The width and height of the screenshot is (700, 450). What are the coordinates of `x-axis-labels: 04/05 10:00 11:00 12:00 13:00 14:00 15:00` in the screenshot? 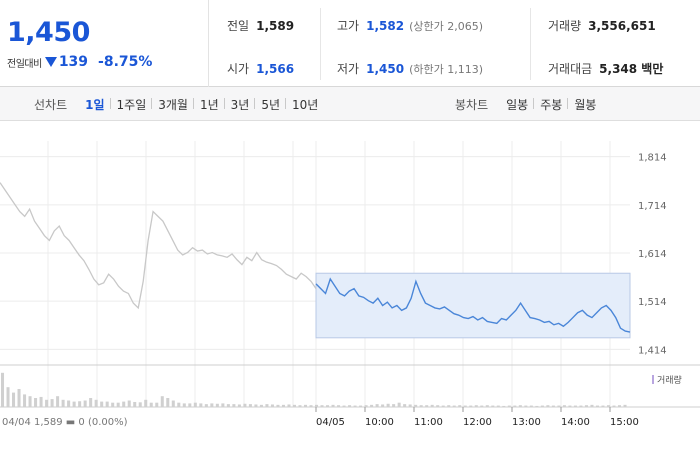 It's located at (477, 417).